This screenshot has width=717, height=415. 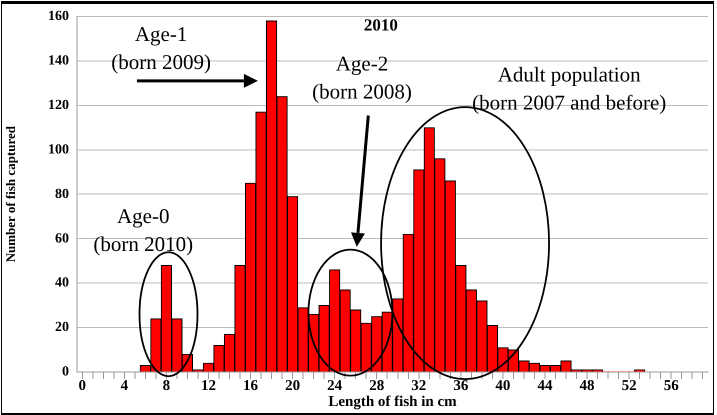 I want to click on x-axis-title: Length of fish in cm, so click(x=393, y=402).